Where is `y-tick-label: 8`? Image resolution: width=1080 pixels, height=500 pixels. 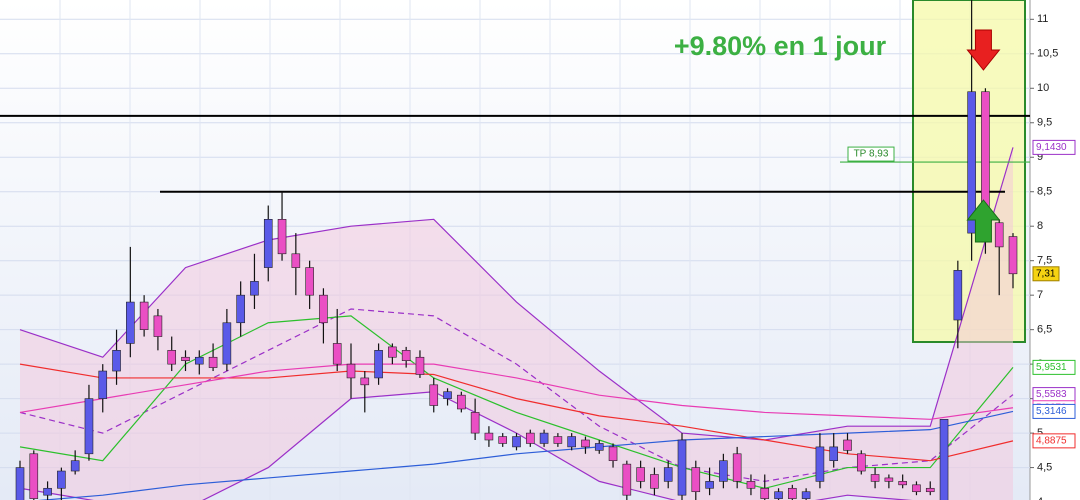
y-tick-label: 8 is located at coordinates (1040, 226).